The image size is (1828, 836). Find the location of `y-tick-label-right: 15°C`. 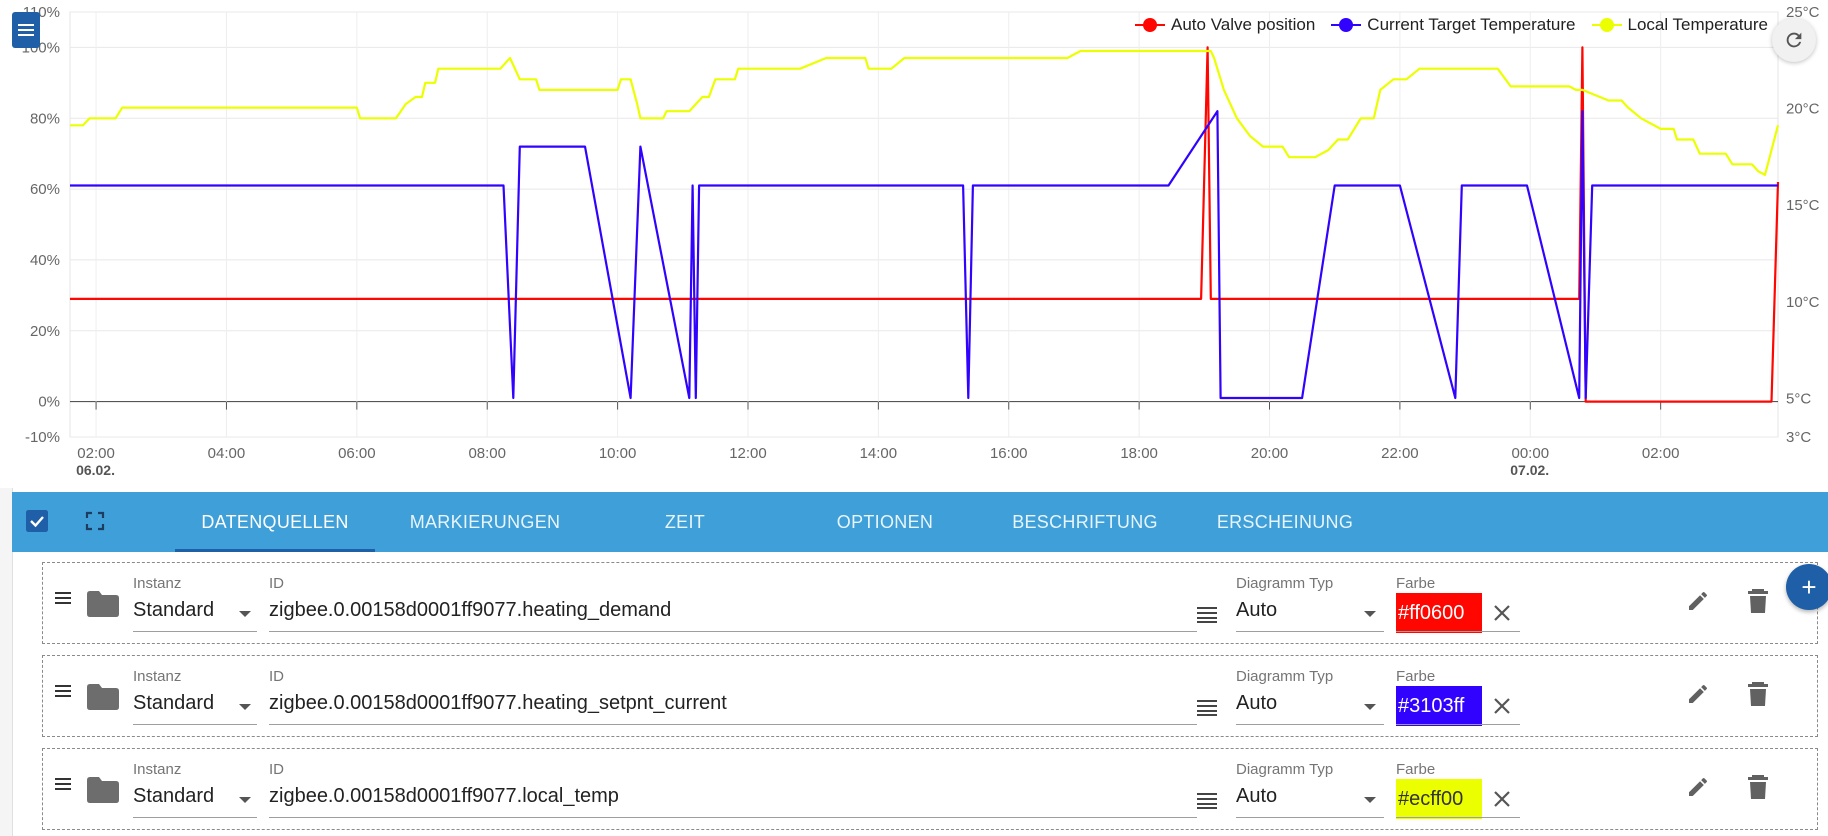

y-tick-label-right: 15°C is located at coordinates (1803, 205).